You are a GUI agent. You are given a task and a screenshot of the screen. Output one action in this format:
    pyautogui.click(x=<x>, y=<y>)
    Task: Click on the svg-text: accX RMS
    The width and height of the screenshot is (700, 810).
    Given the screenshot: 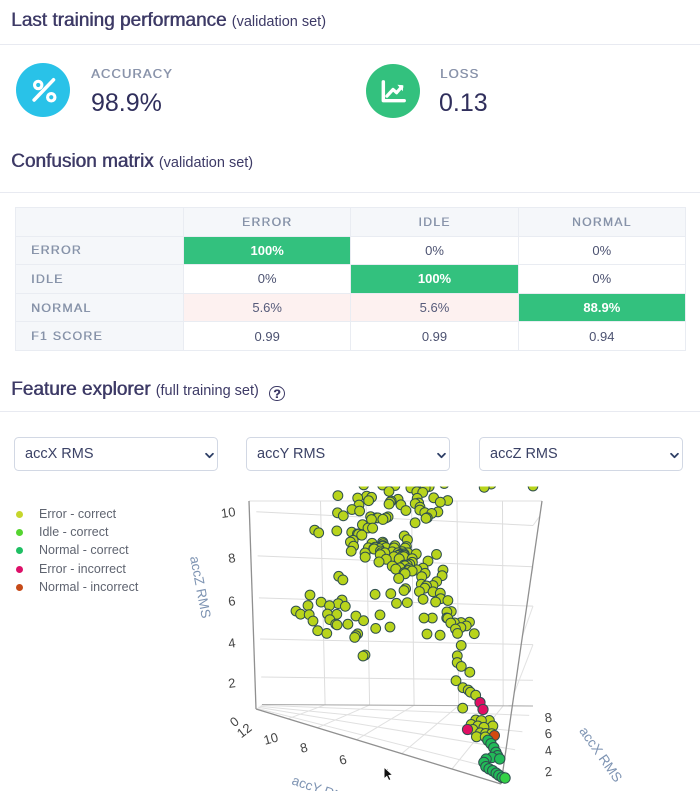 What is the action you would take?
    pyautogui.click(x=600, y=754)
    